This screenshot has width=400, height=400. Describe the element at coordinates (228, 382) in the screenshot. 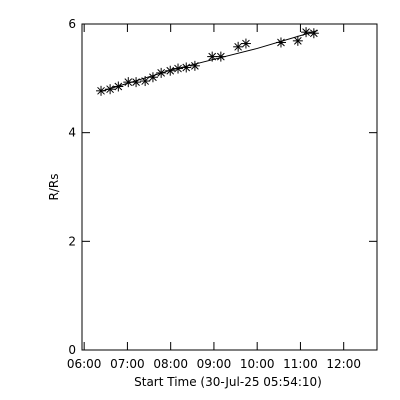

I see `x-axis-label: Start Time (30-Jul-25 05:54:10)` at that location.